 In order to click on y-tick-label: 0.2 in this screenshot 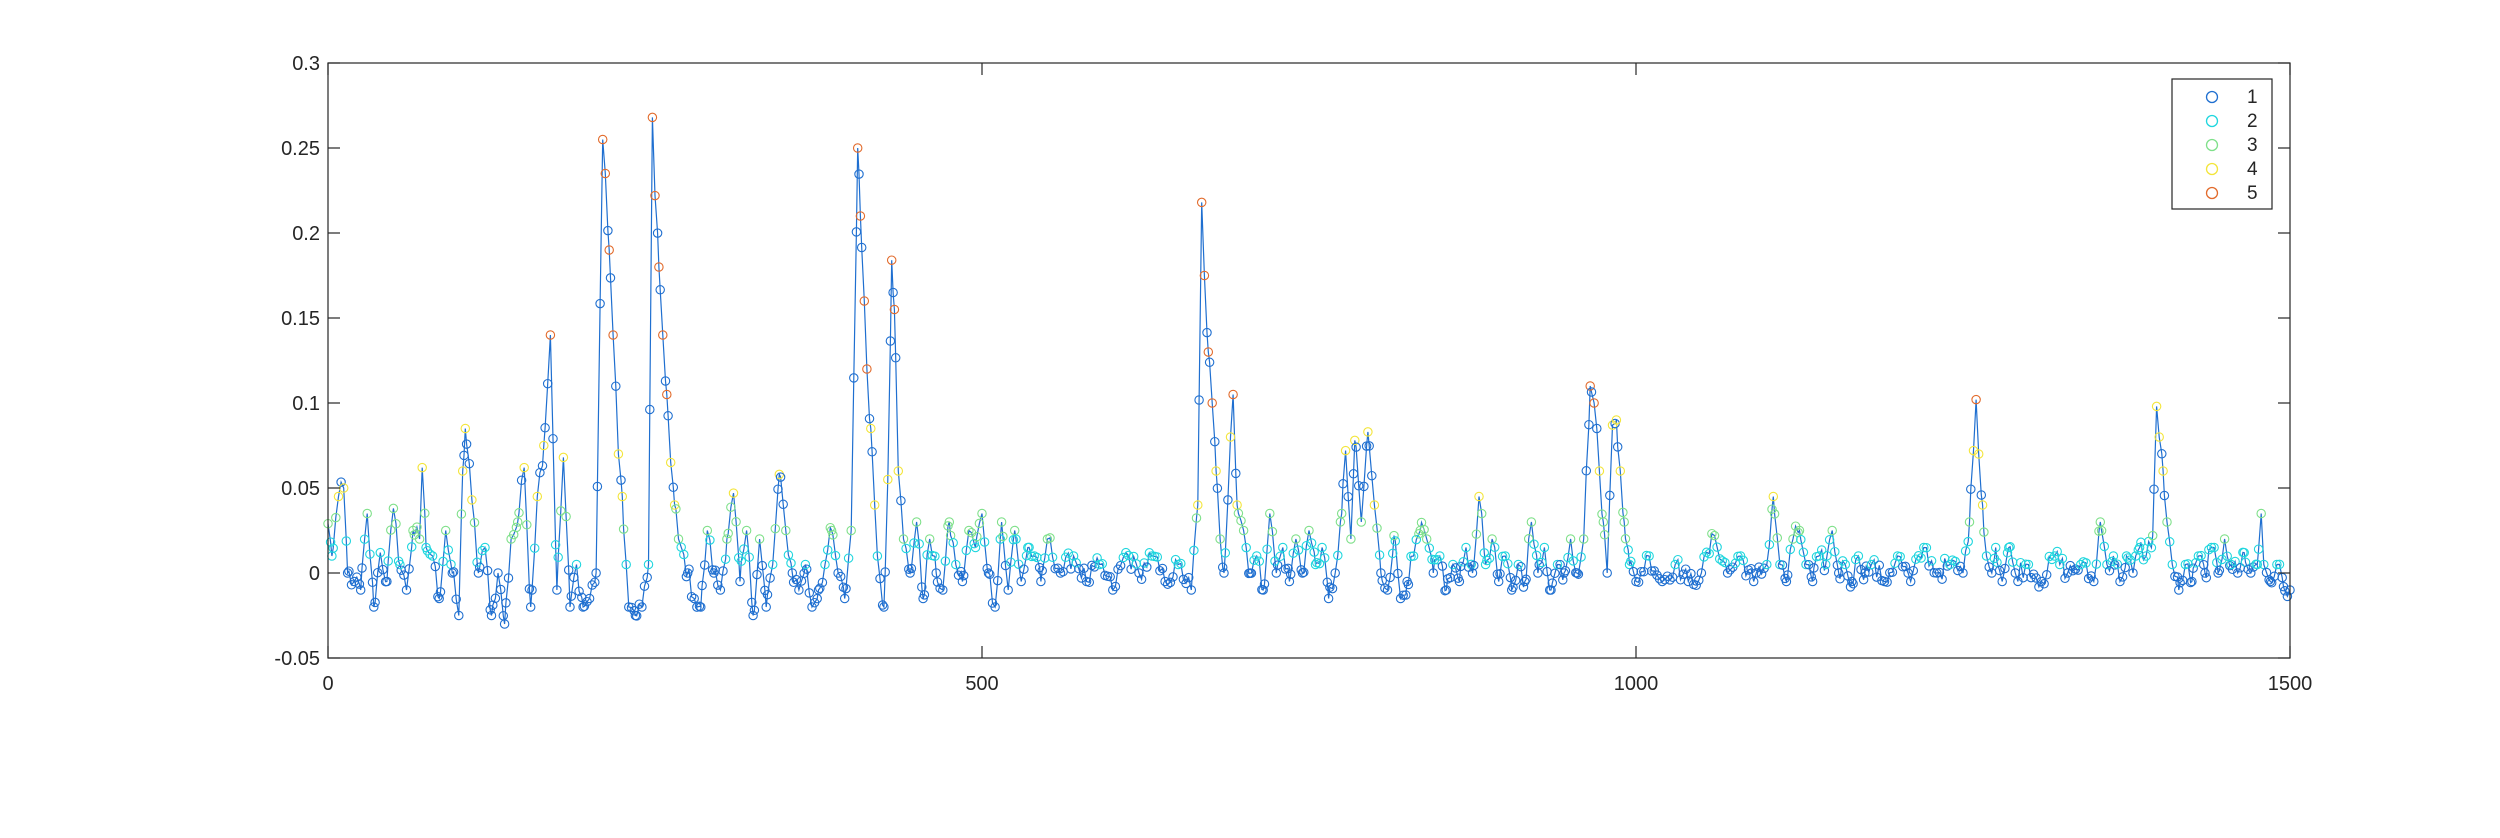, I will do `click(306, 234)`.